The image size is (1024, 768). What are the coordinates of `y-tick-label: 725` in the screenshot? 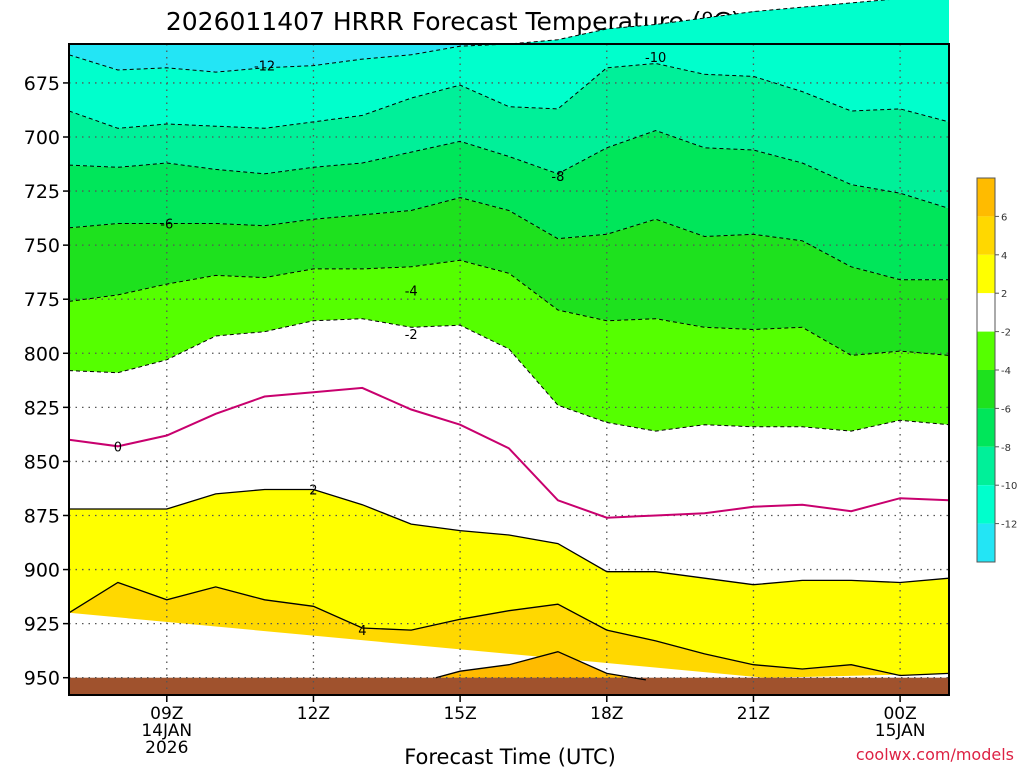 It's located at (42, 192).